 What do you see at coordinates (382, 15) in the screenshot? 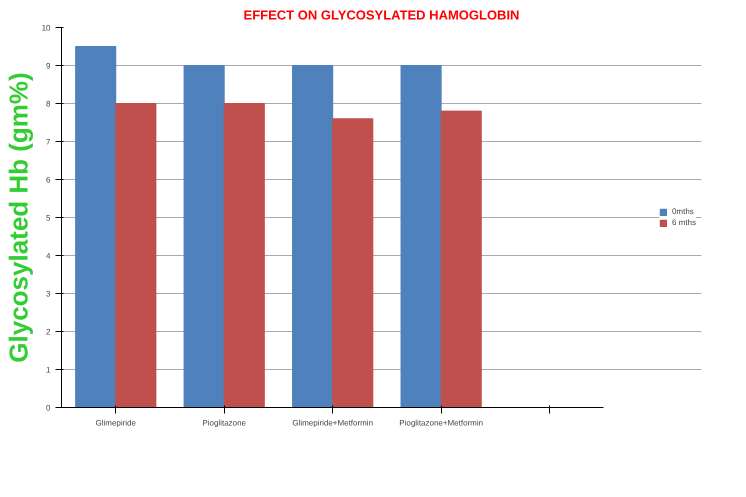
I see `chart-title: EFFECT ON GLYCOSYLATED HAMOGLOBIN` at bounding box center [382, 15].